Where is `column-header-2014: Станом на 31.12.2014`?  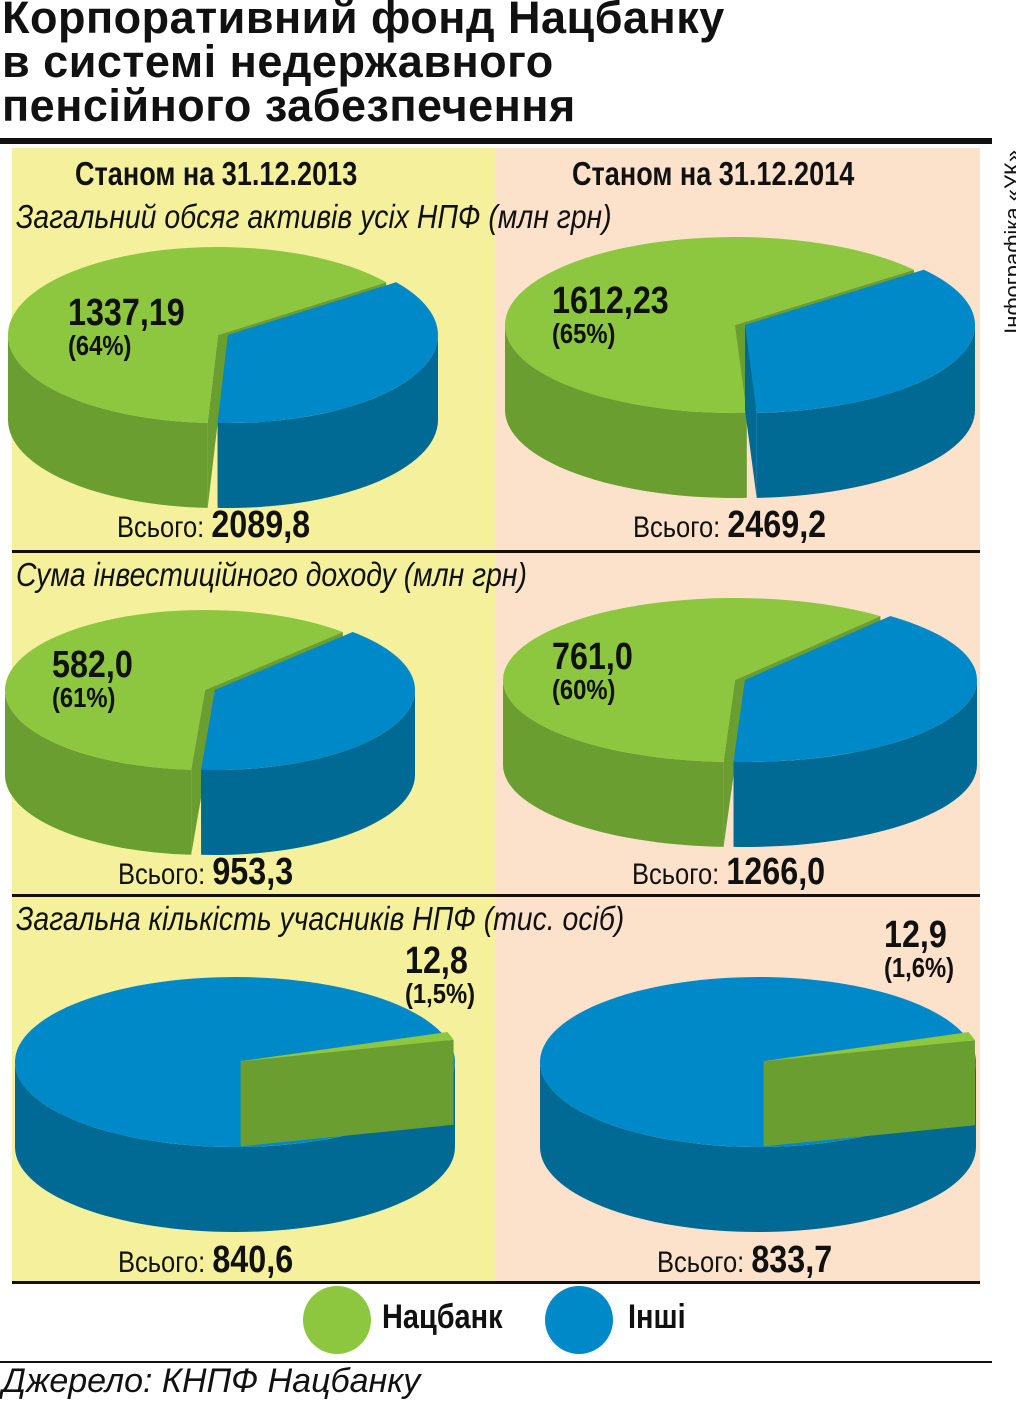 column-header-2014: Станом на 31.12.2014 is located at coordinates (713, 173).